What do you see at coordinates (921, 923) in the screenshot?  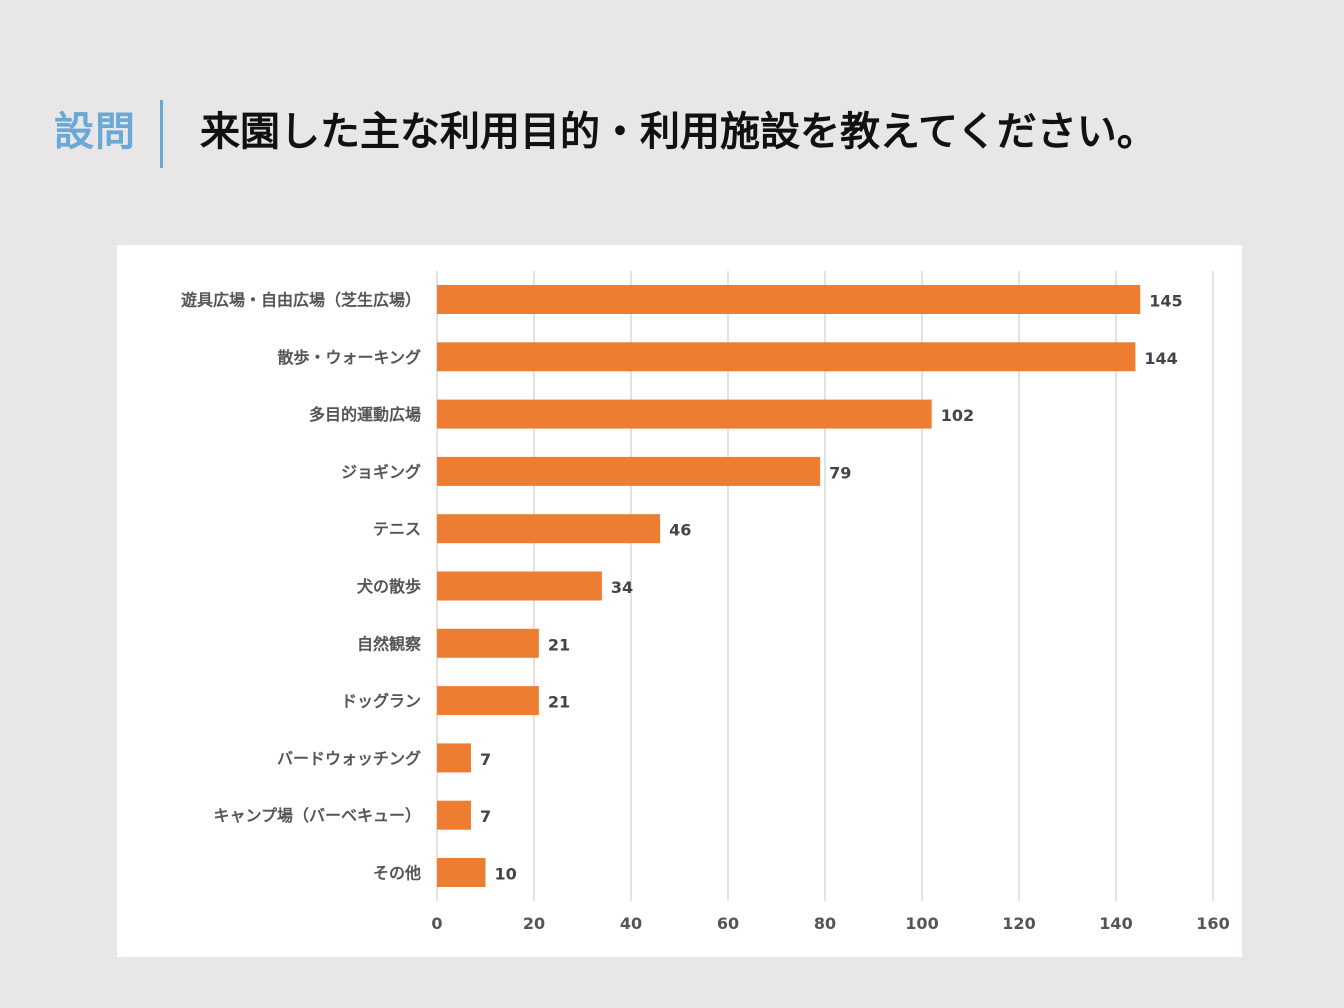 I see `x-tick-label: 100` at bounding box center [921, 923].